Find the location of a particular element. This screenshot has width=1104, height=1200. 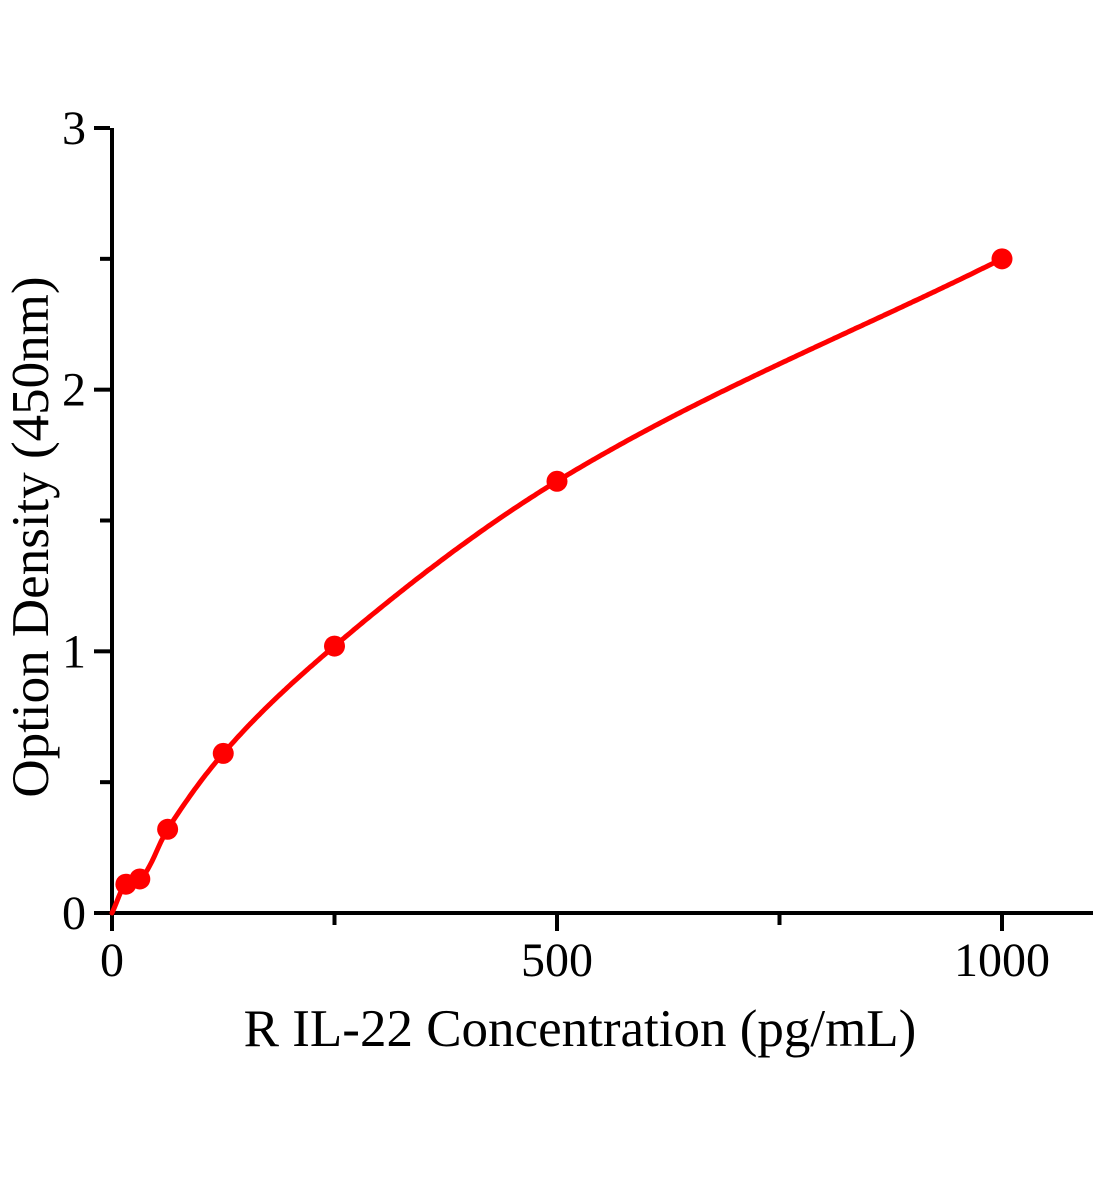

x-axis-title: R IL-22 Concentration (pg/mL) is located at coordinates (580, 1029).